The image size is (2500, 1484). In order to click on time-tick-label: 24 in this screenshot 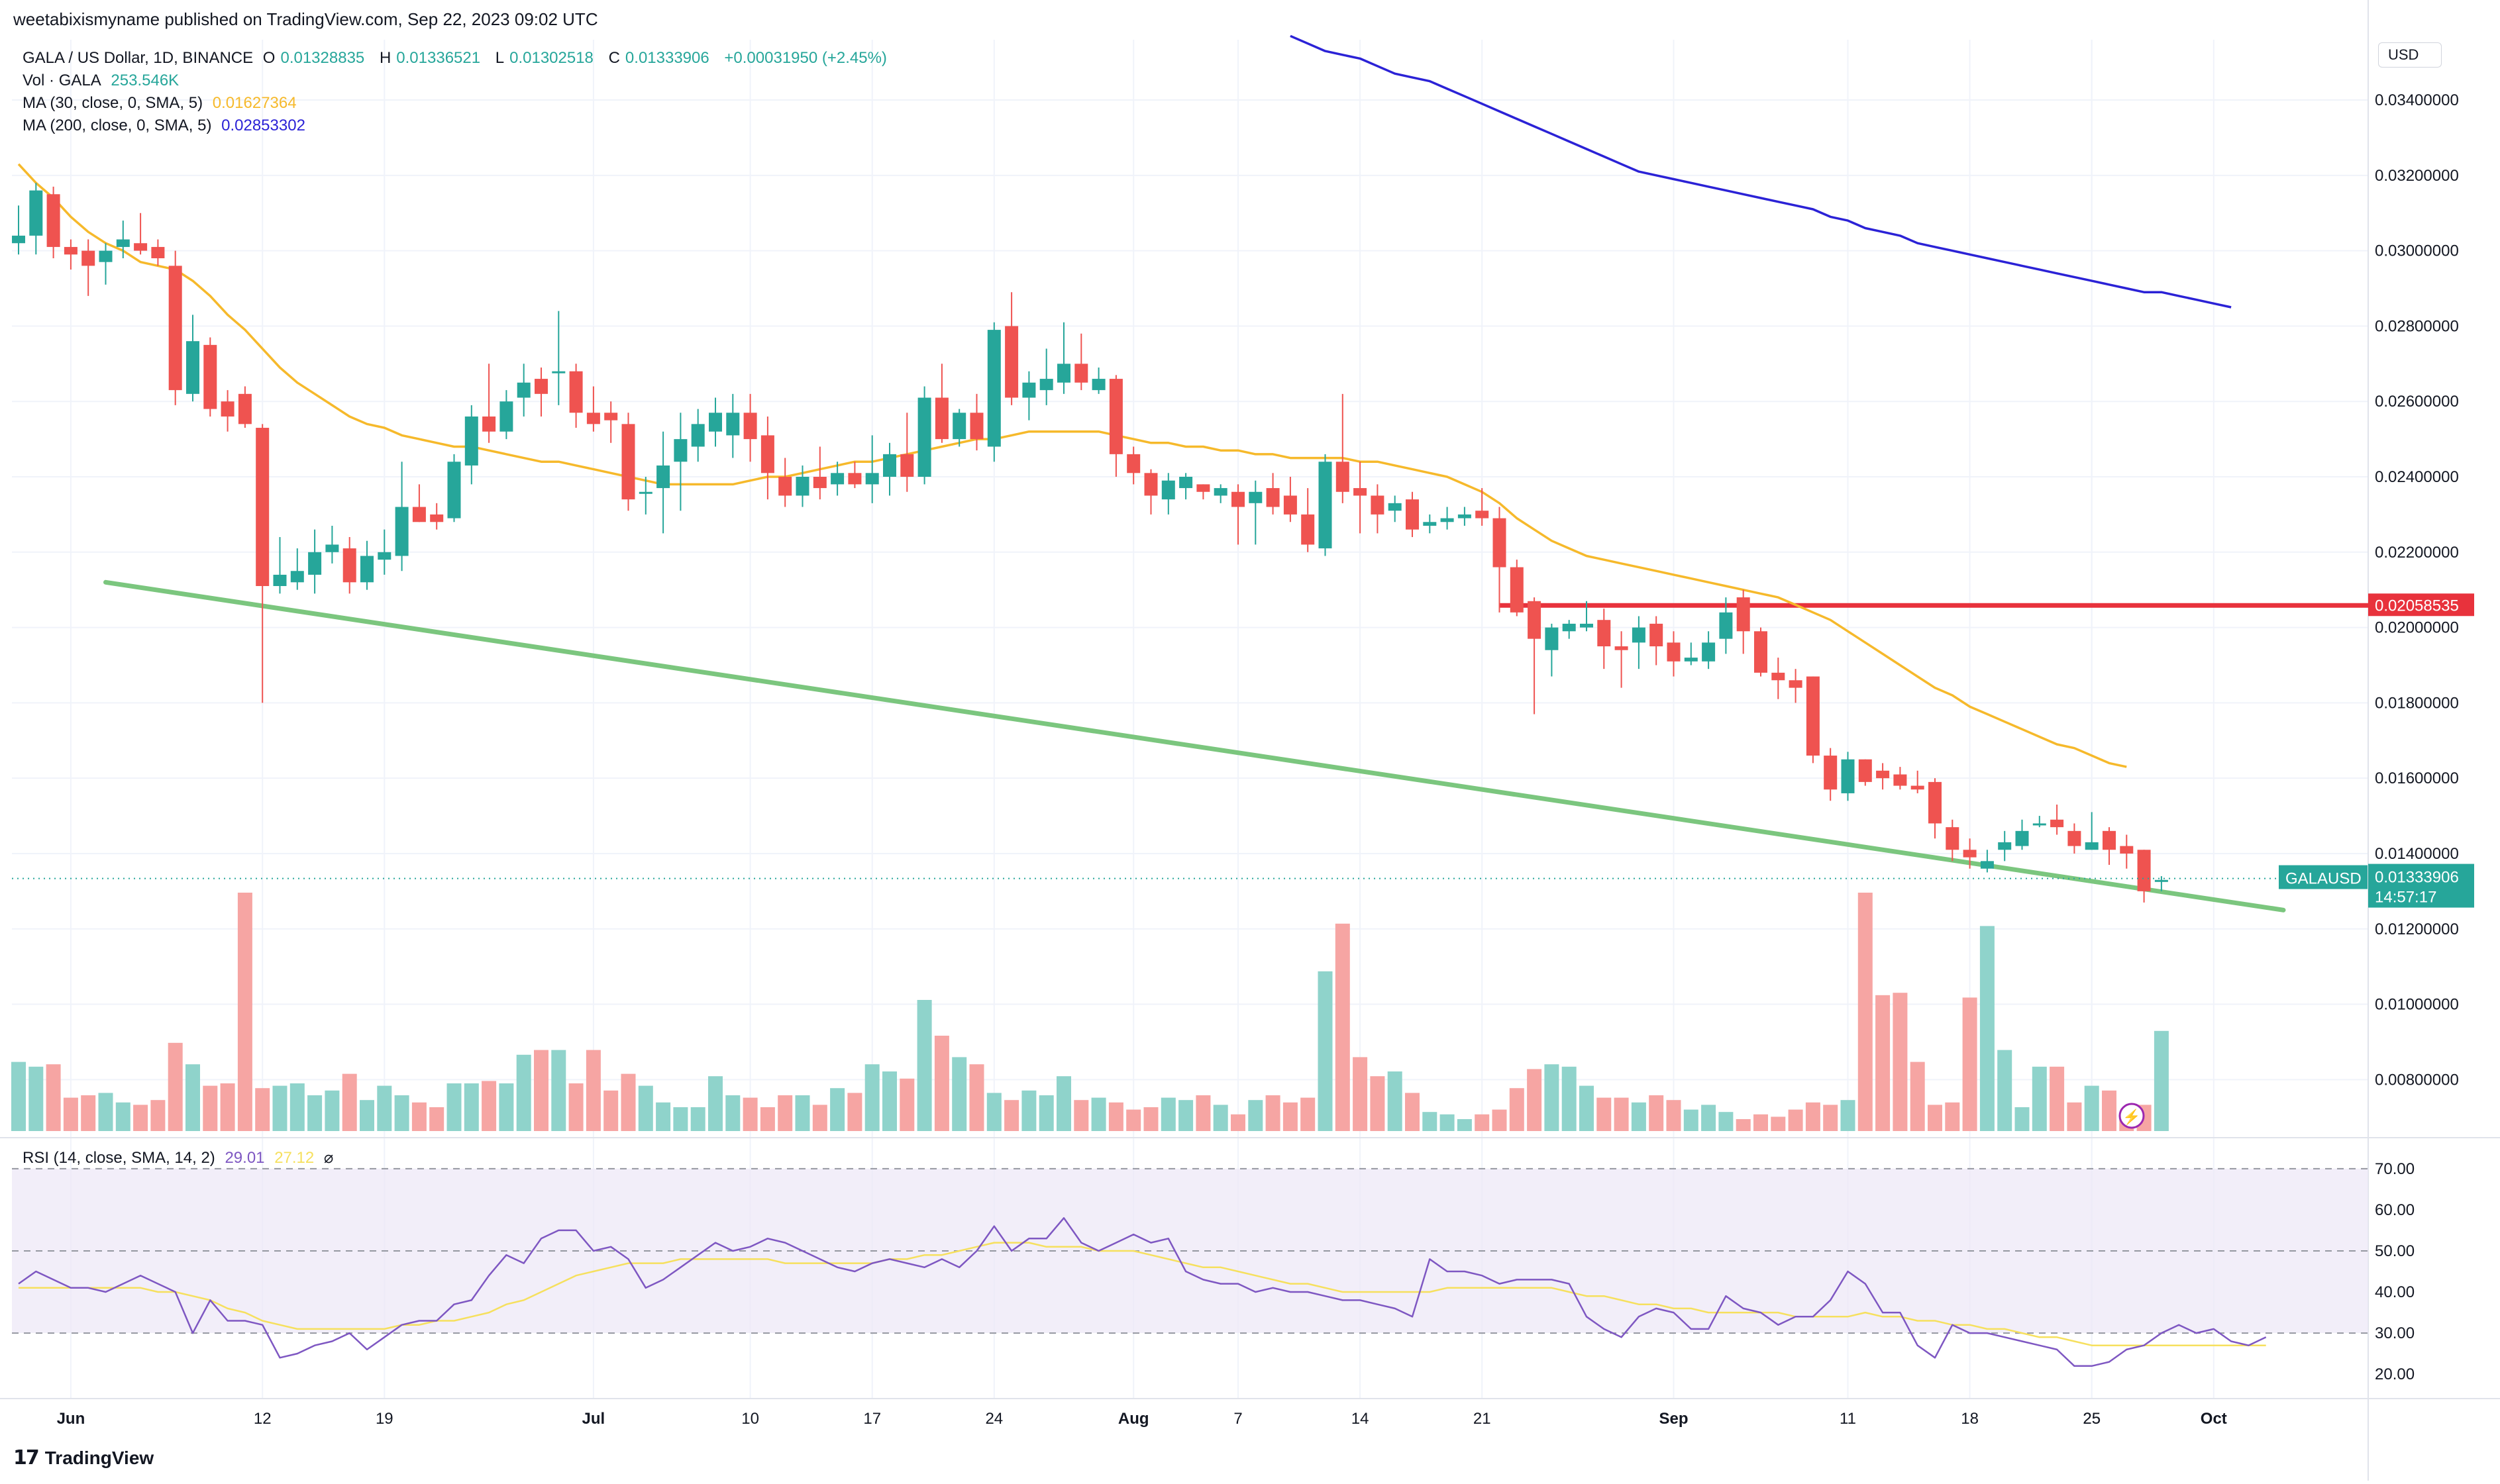, I will do `click(994, 1419)`.